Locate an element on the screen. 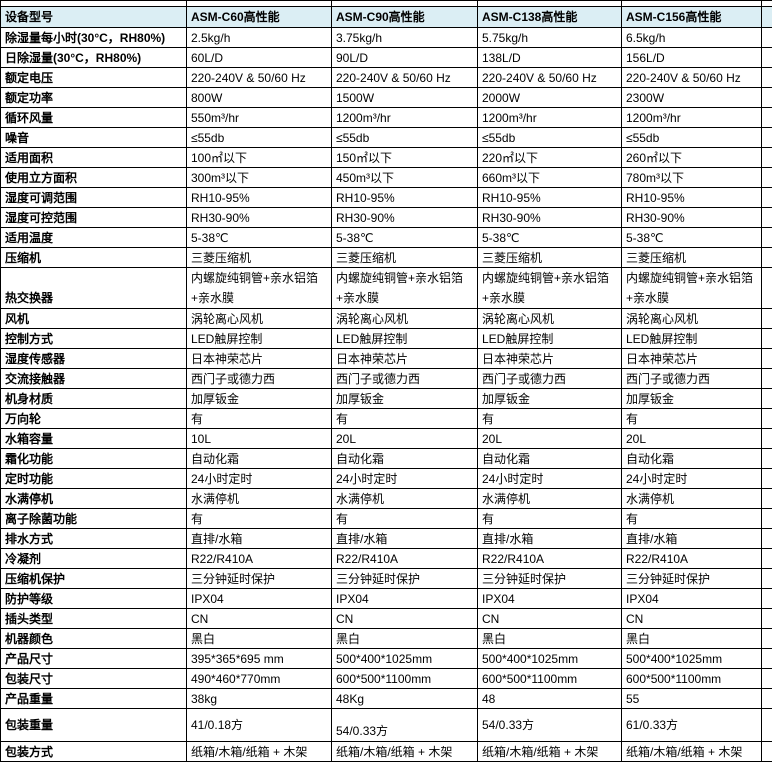  spec-value-cell: 三菱压缩机 is located at coordinates (259, 257).